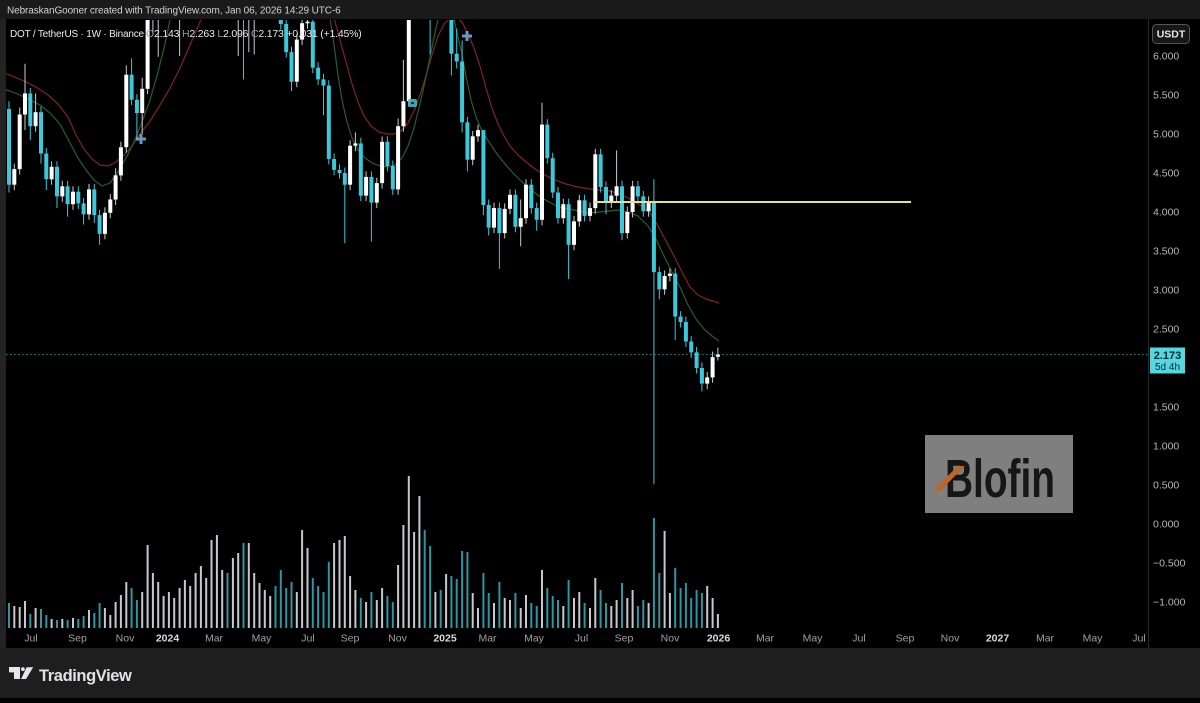  What do you see at coordinates (998, 639) in the screenshot?
I see `svg-text: 2027` at bounding box center [998, 639].